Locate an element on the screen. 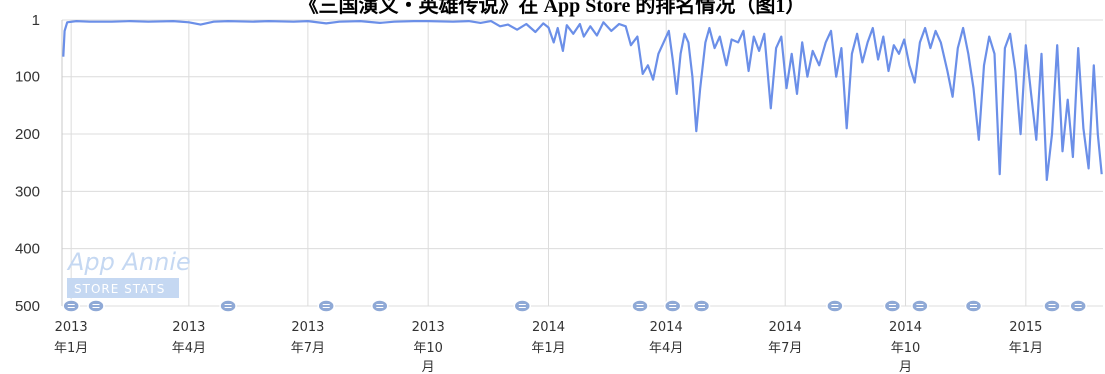 The width and height of the screenshot is (1105, 374). y-axis-ticks: 1 100 200 300 400 500 is located at coordinates (27, 163).